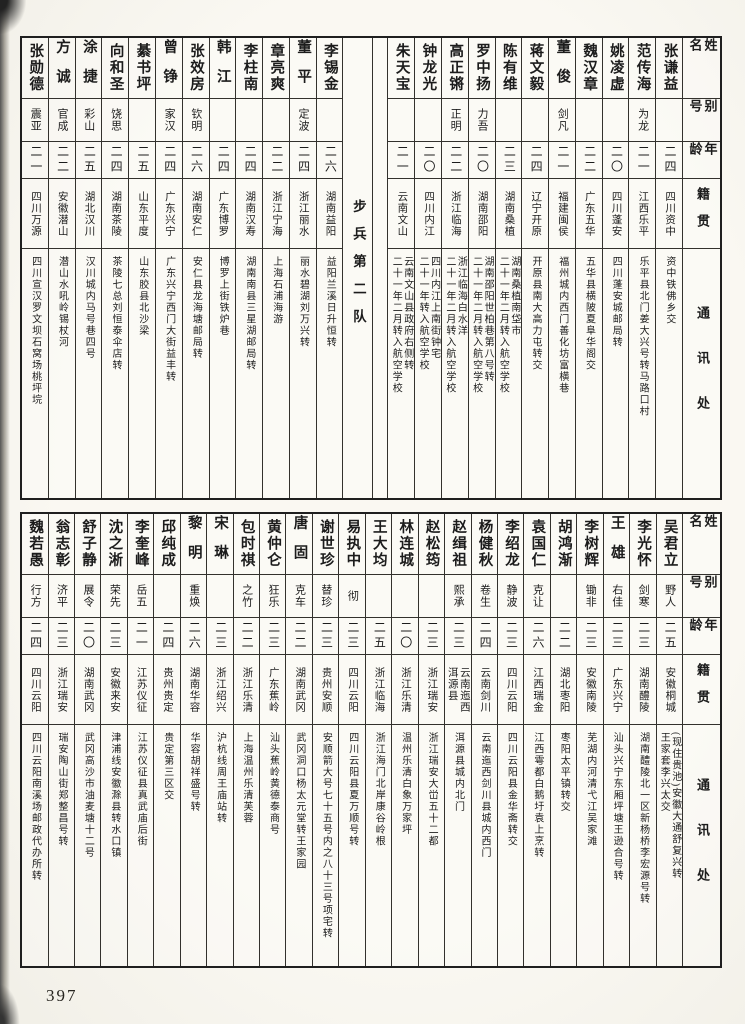 The height and width of the screenshot is (1024, 745). Describe the element at coordinates (510, 845) in the screenshot. I see `address-cell: 四川云阳县金华斋转交` at that location.